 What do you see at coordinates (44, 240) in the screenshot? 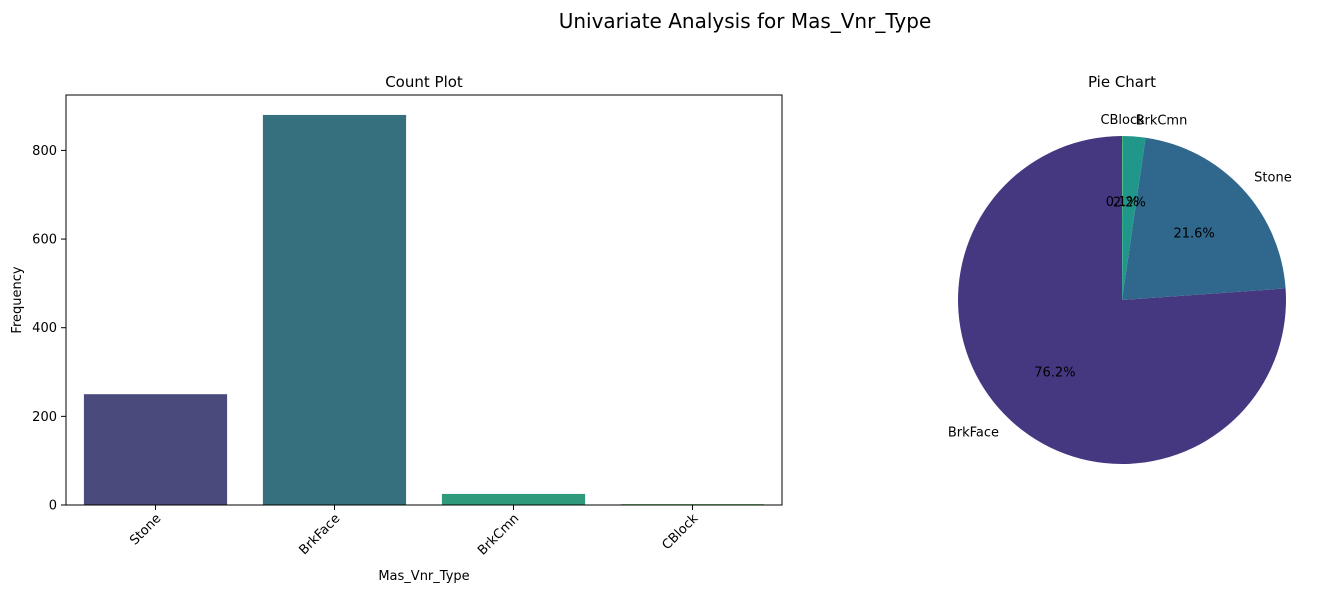
I see `y-tick-label: 600` at bounding box center [44, 240].